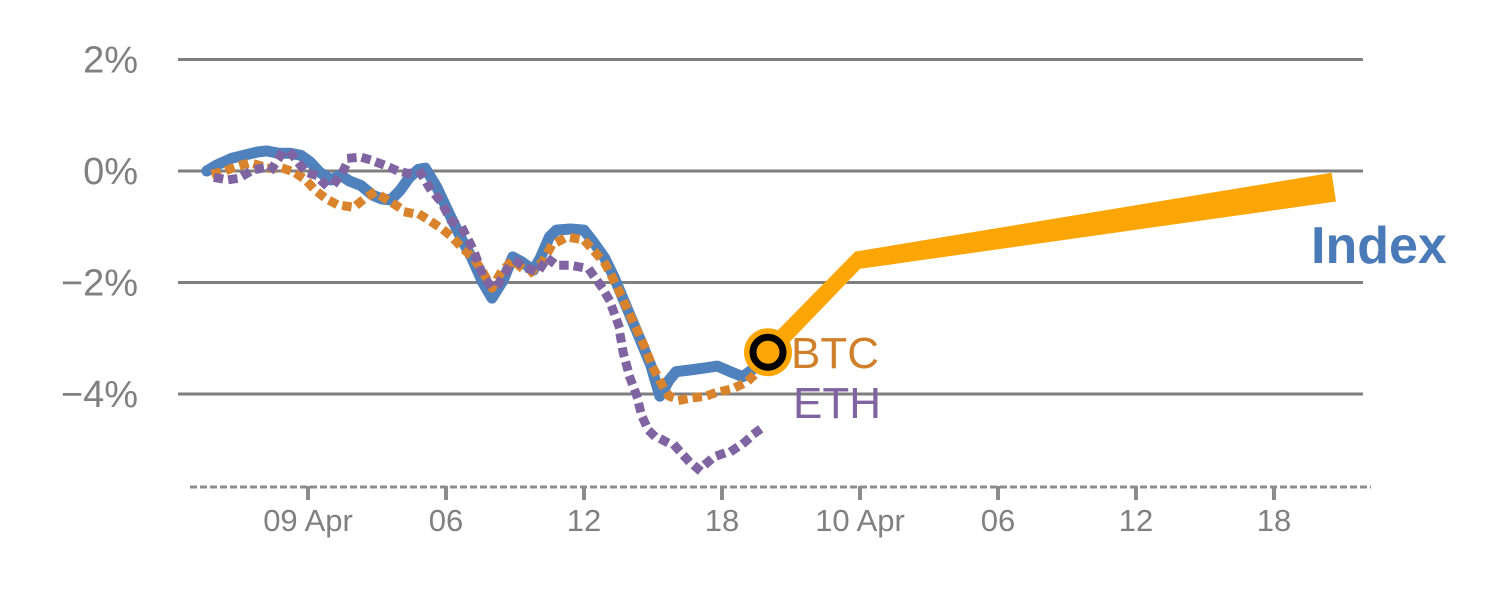 The width and height of the screenshot is (1500, 600). I want to click on index-series-label: Index, so click(1379, 246).